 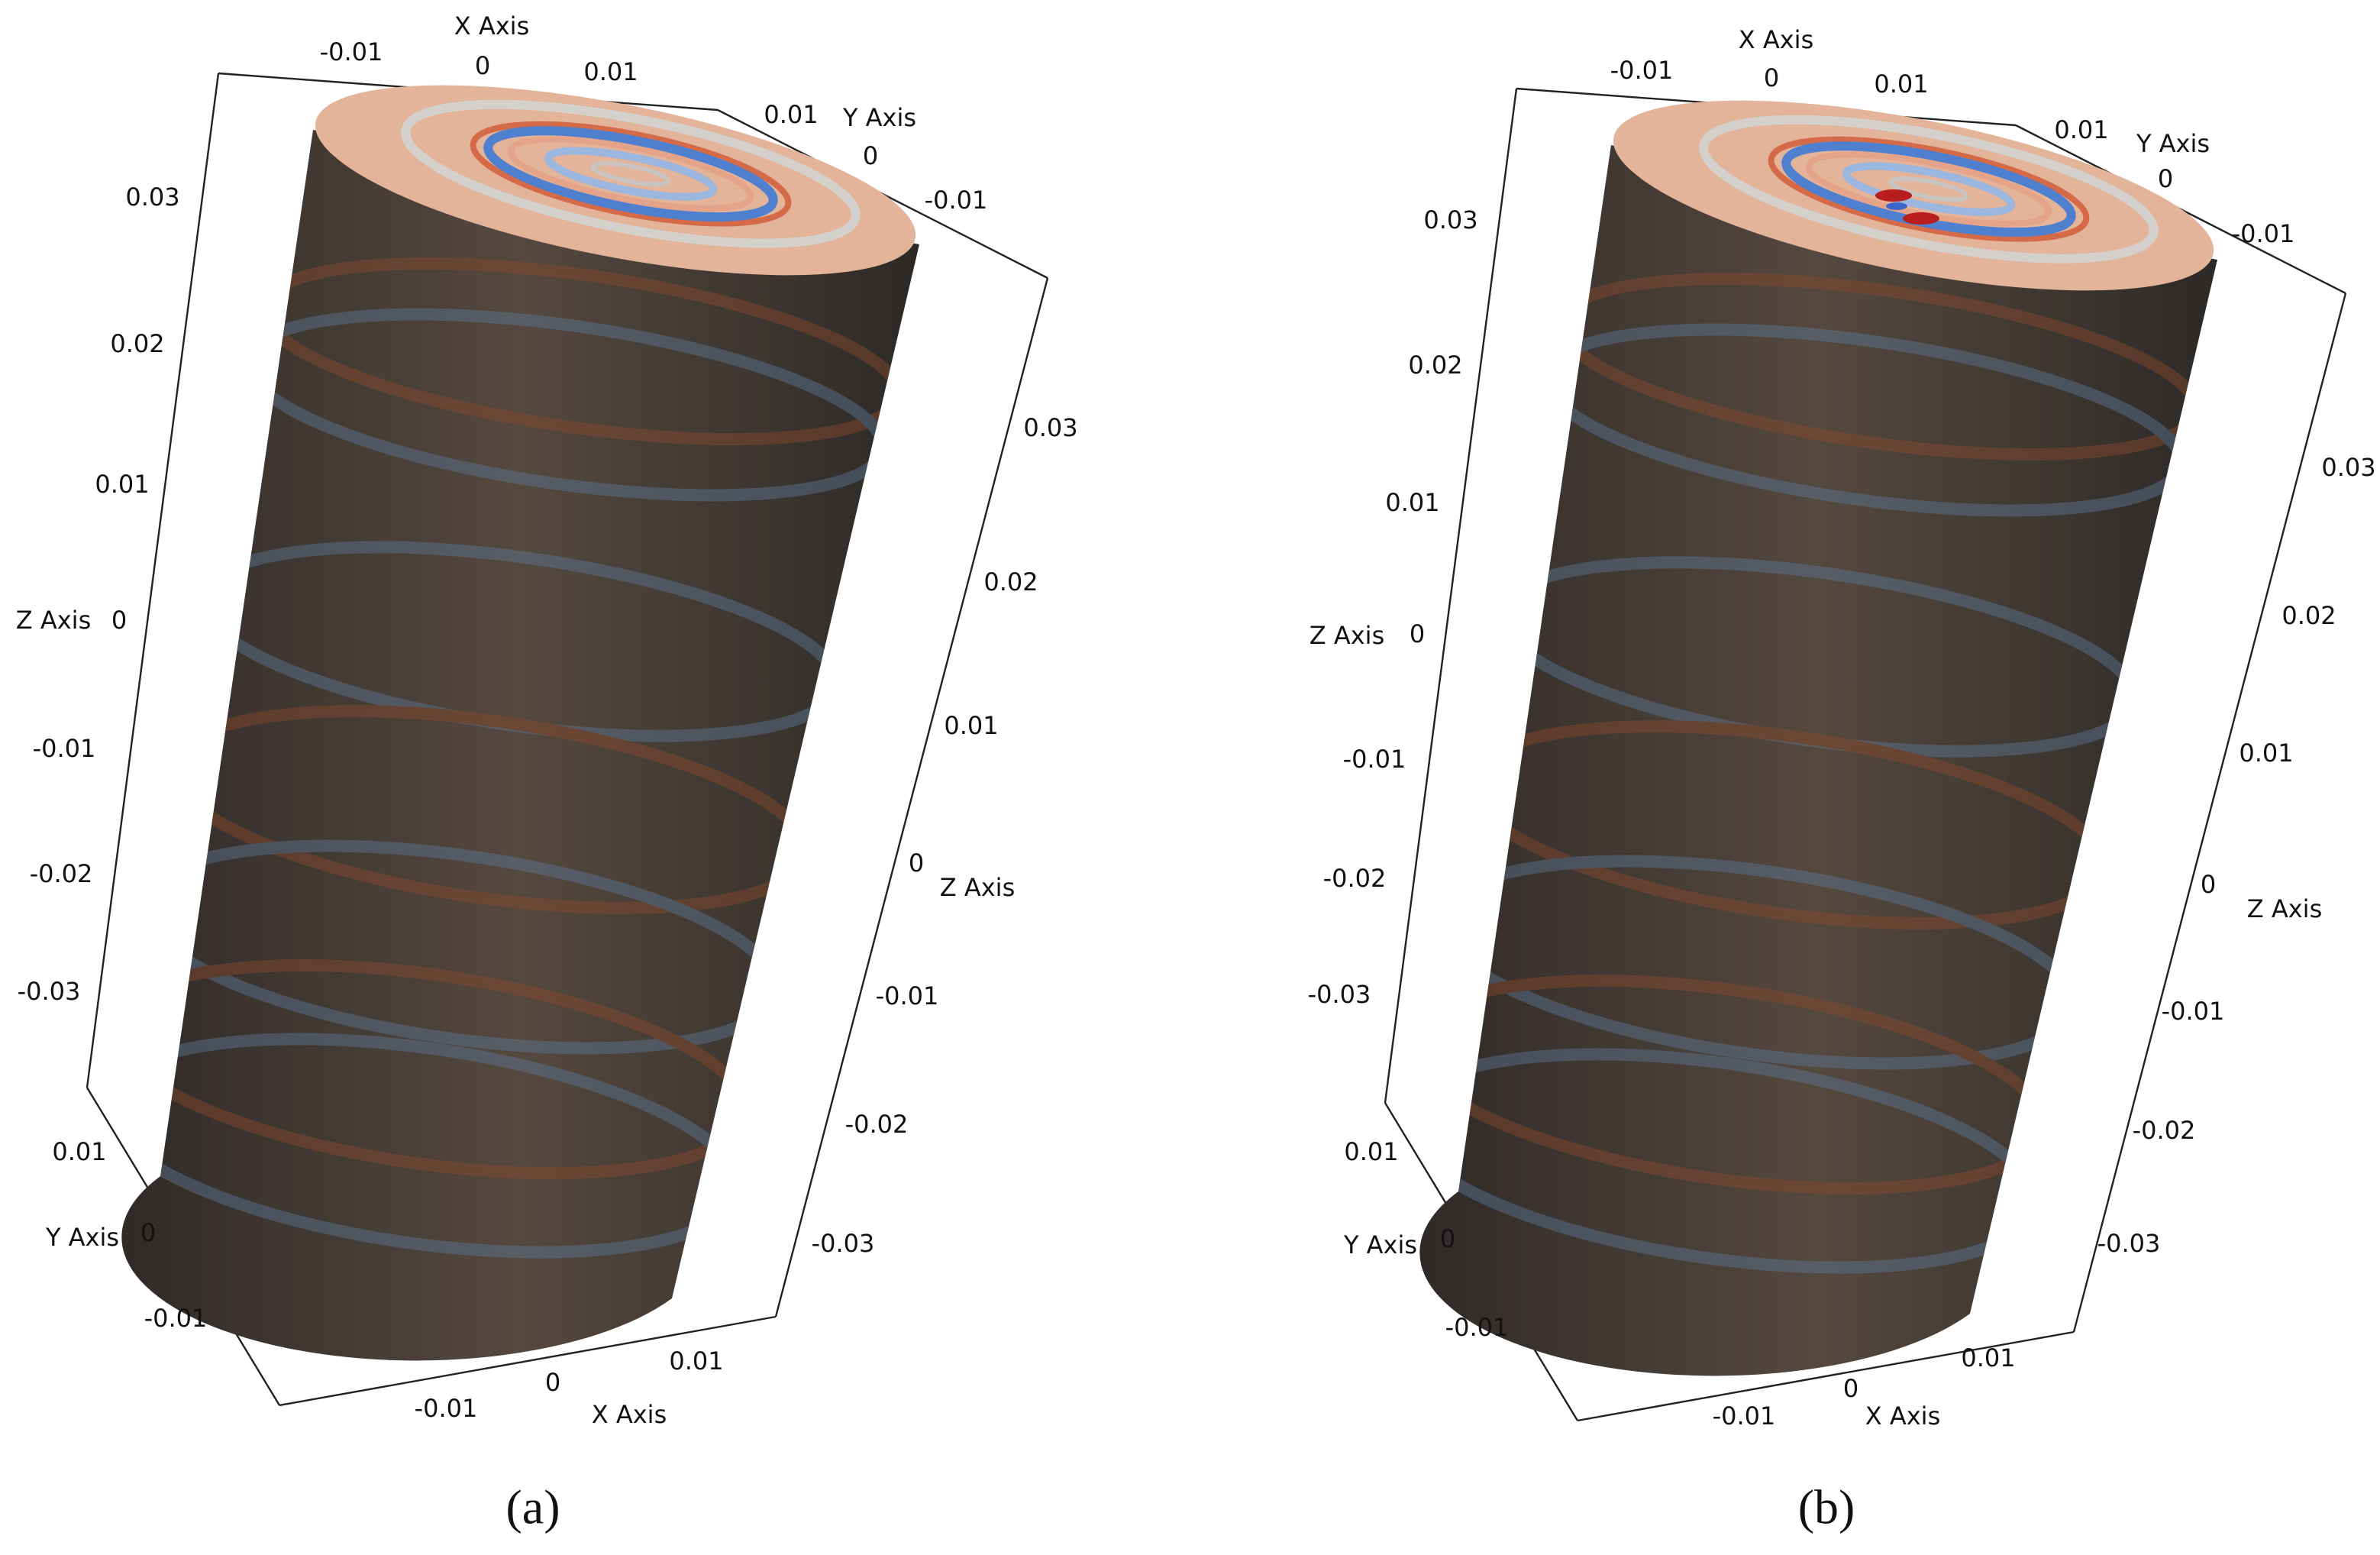 What do you see at coordinates (1907, 207) in the screenshot?
I see `center-detail` at bounding box center [1907, 207].